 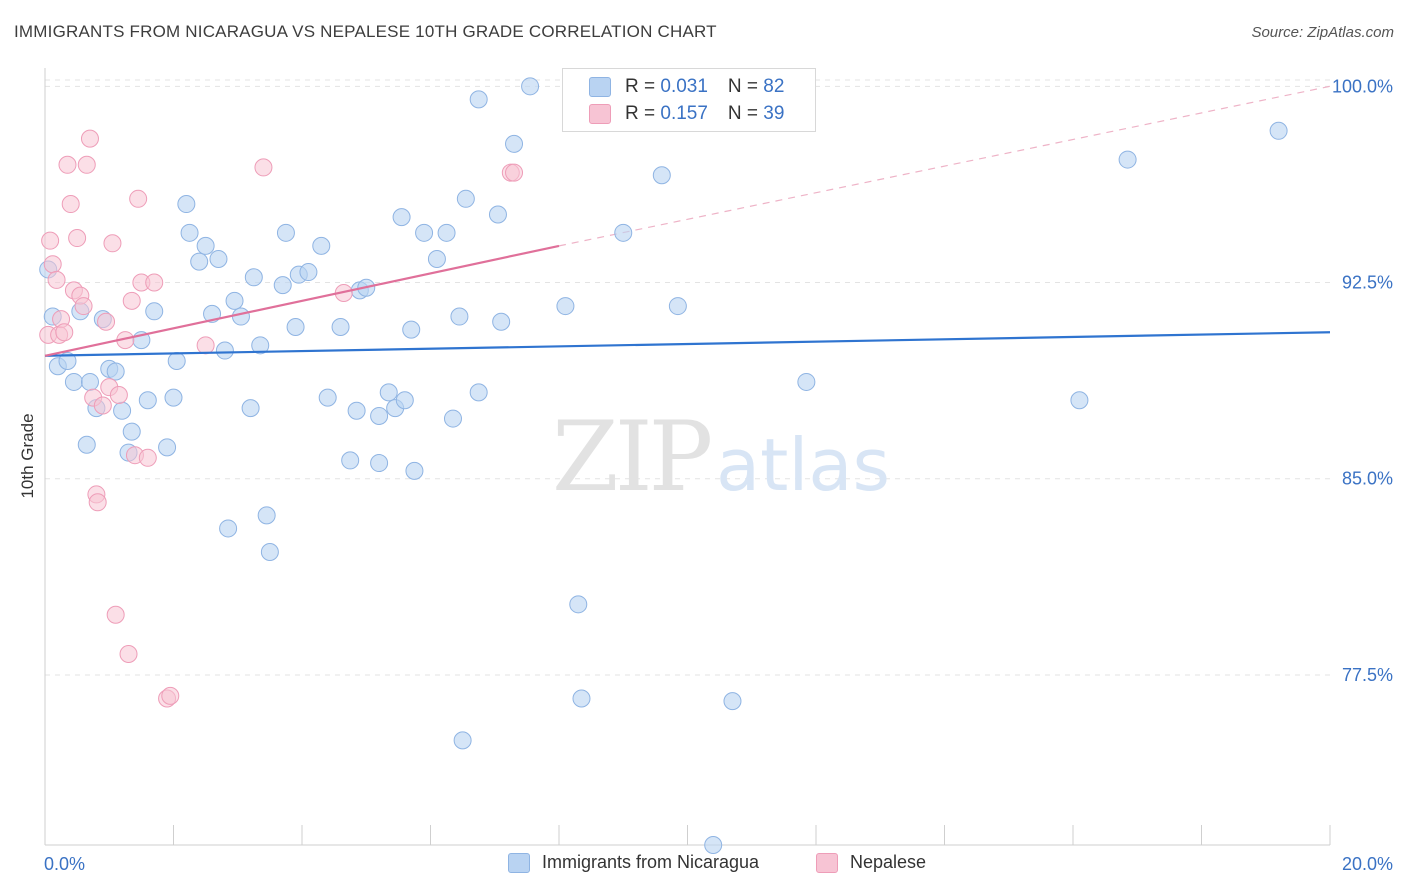 What do you see at coordinates (643, 86) in the screenshot?
I see `legend-r-label: R =` at bounding box center [643, 86].